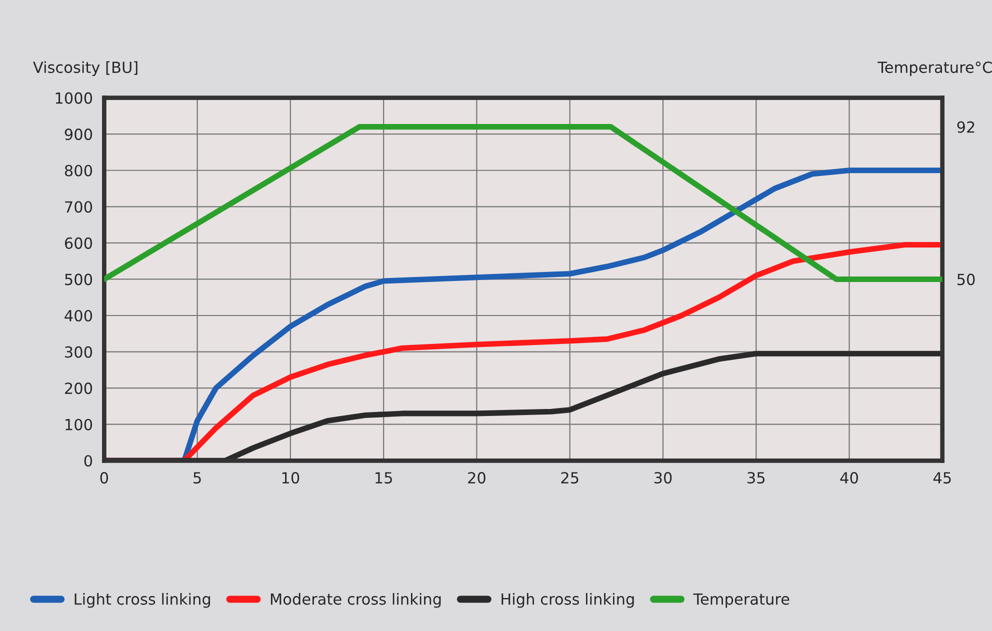  I want to click on y-tick-label: 900, so click(78, 134).